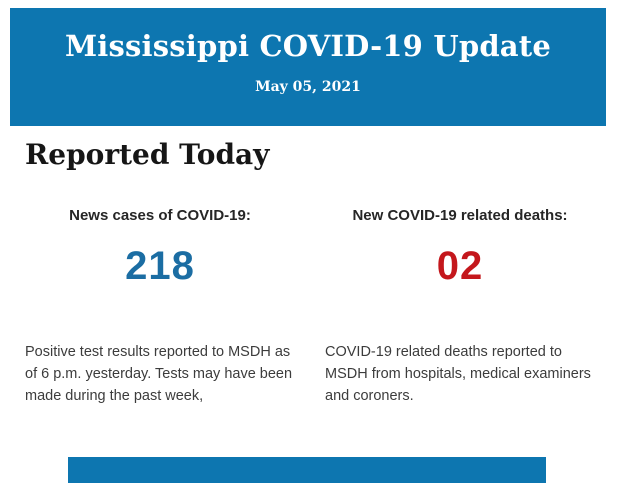 This screenshot has width=620, height=483. What do you see at coordinates (460, 215) in the screenshot?
I see `new-deaths-label: New COVID-19 related deaths:` at bounding box center [460, 215].